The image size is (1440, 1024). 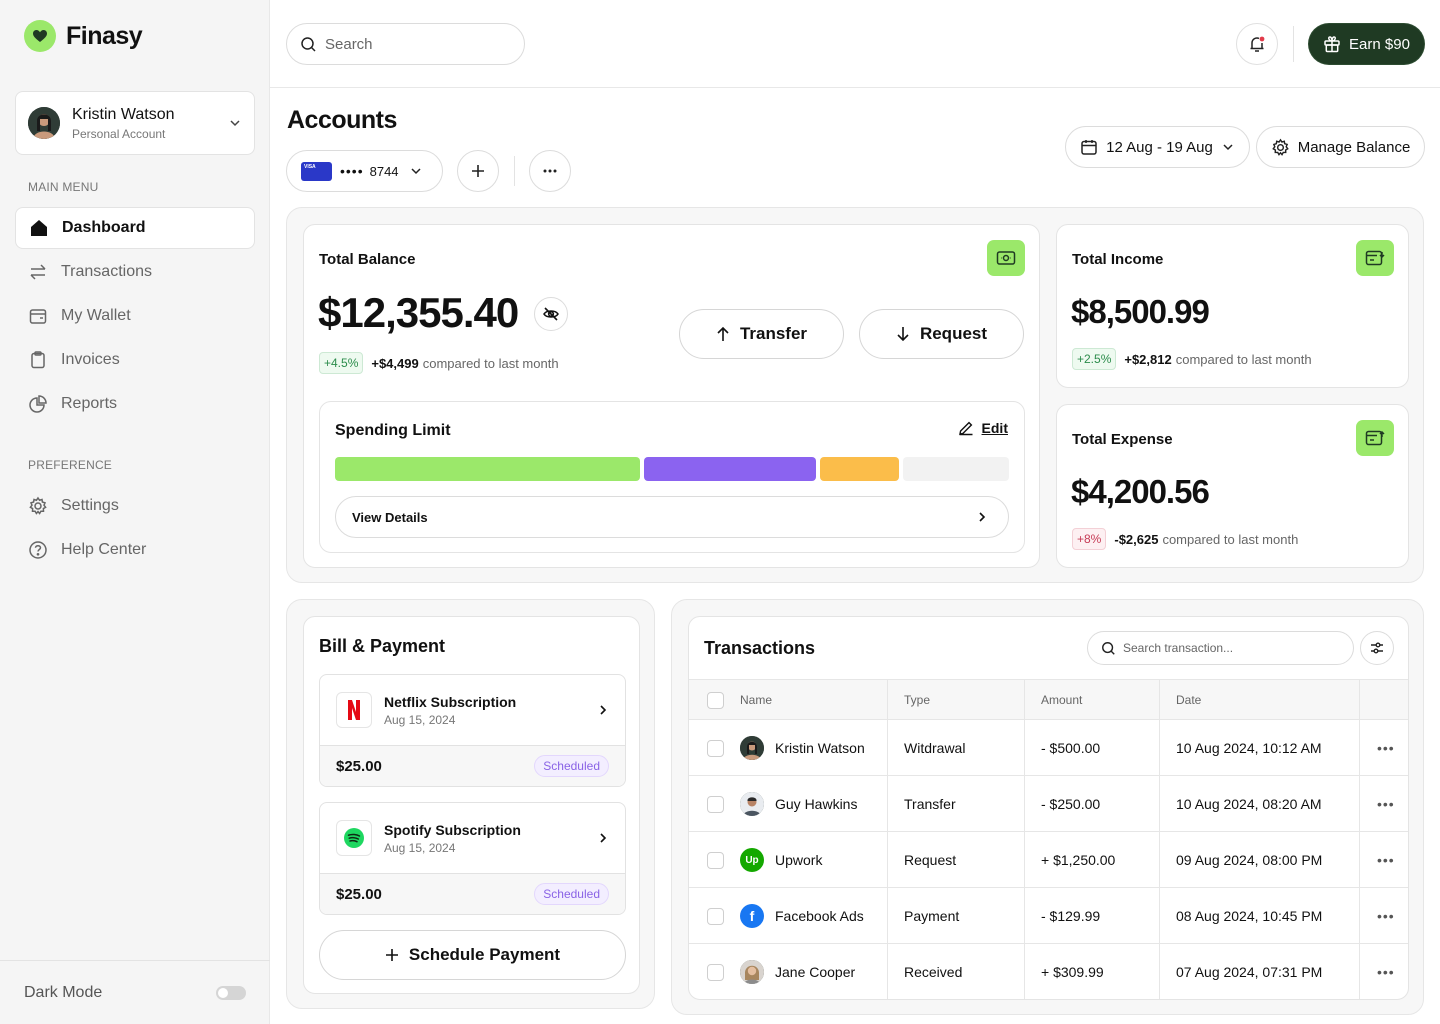 What do you see at coordinates (96, 315) in the screenshot?
I see `sidebar-item-label: My Wallet` at bounding box center [96, 315].